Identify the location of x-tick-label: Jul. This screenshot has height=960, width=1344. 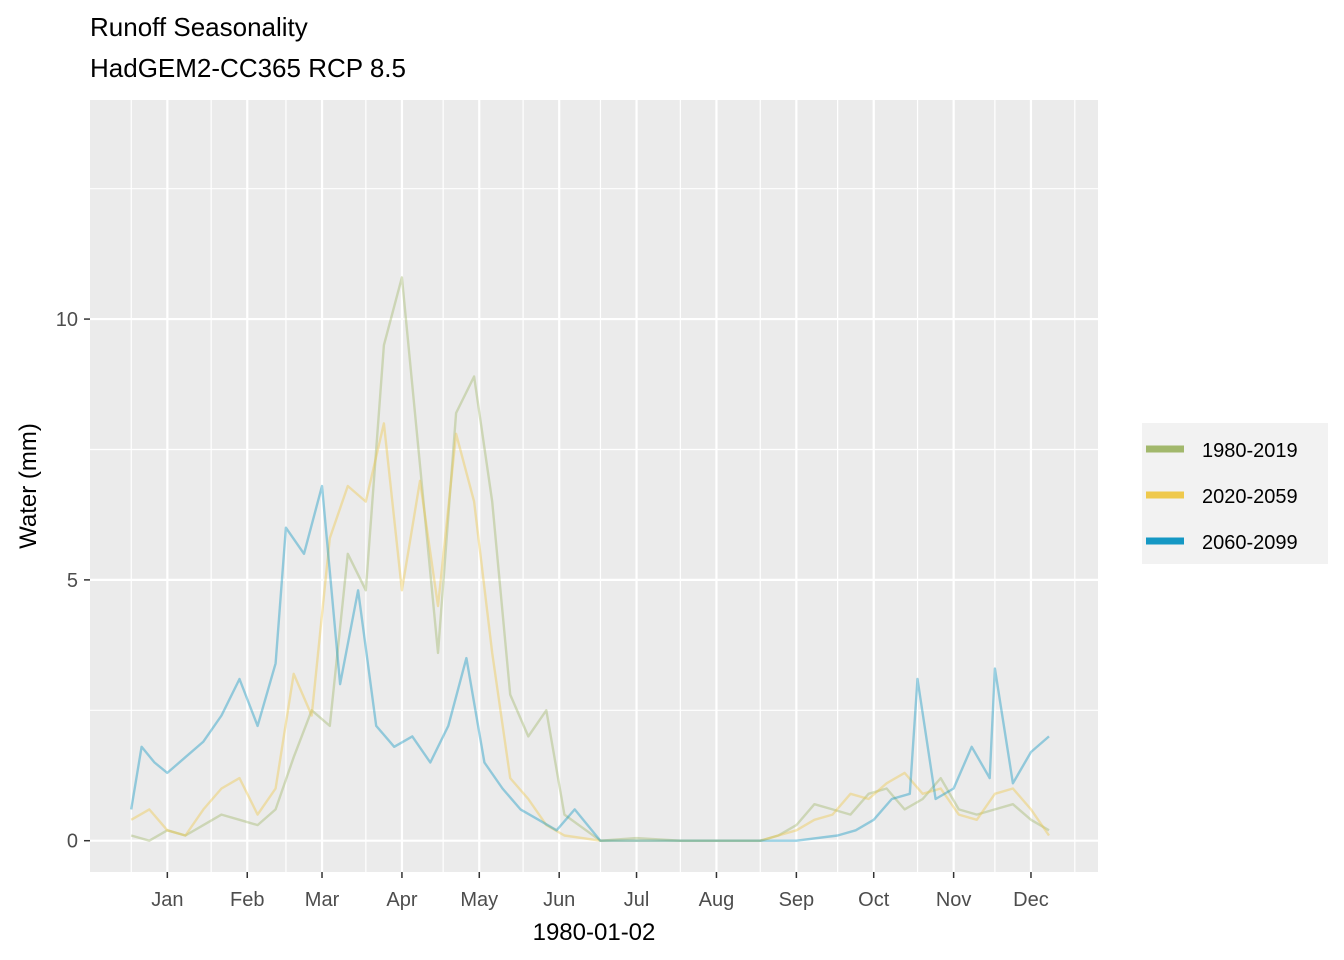
(637, 900).